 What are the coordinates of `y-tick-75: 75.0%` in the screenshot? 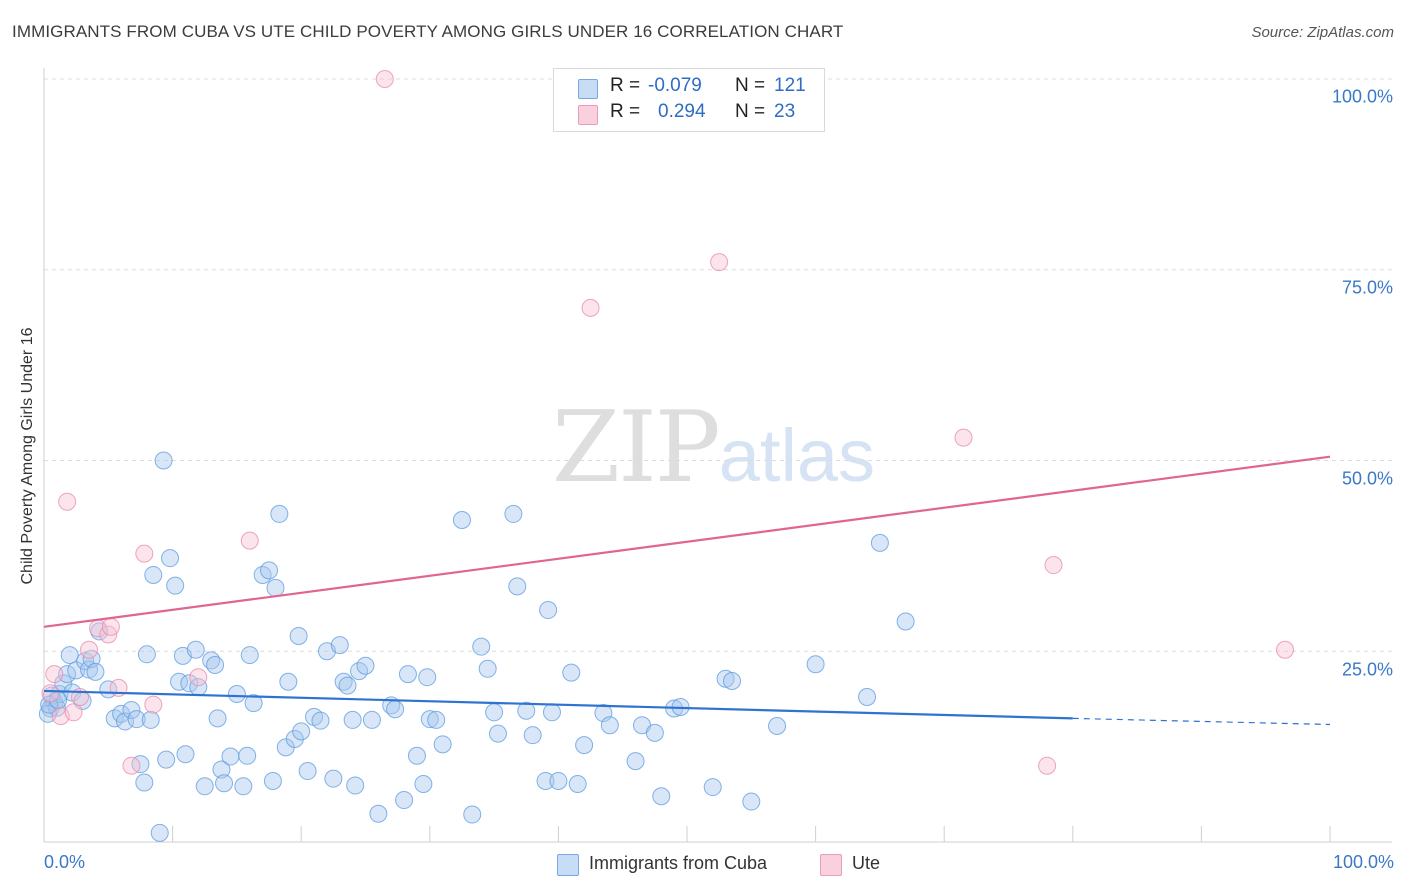 It's located at (1367, 287).